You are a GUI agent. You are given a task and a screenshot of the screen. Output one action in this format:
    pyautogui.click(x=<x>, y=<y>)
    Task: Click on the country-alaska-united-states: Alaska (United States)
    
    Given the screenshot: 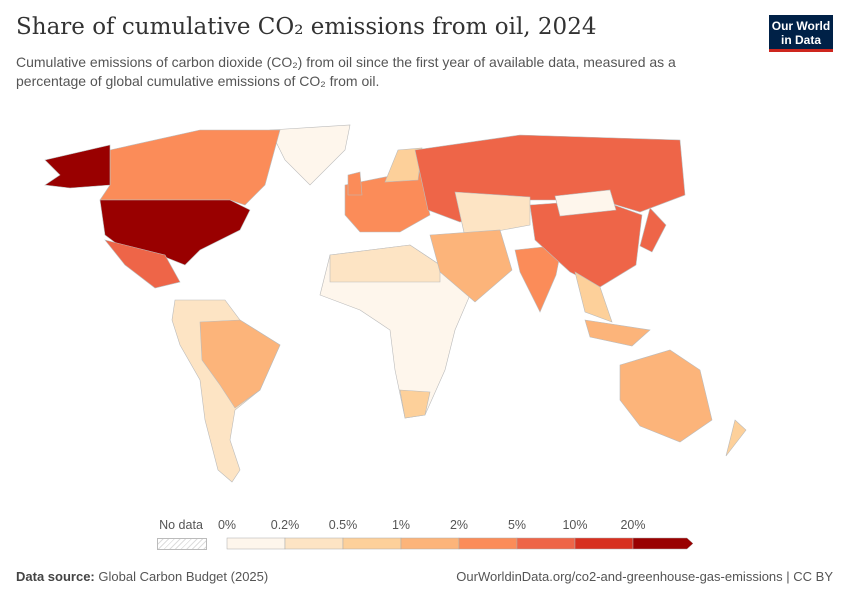 What is the action you would take?
    pyautogui.click(x=77, y=166)
    